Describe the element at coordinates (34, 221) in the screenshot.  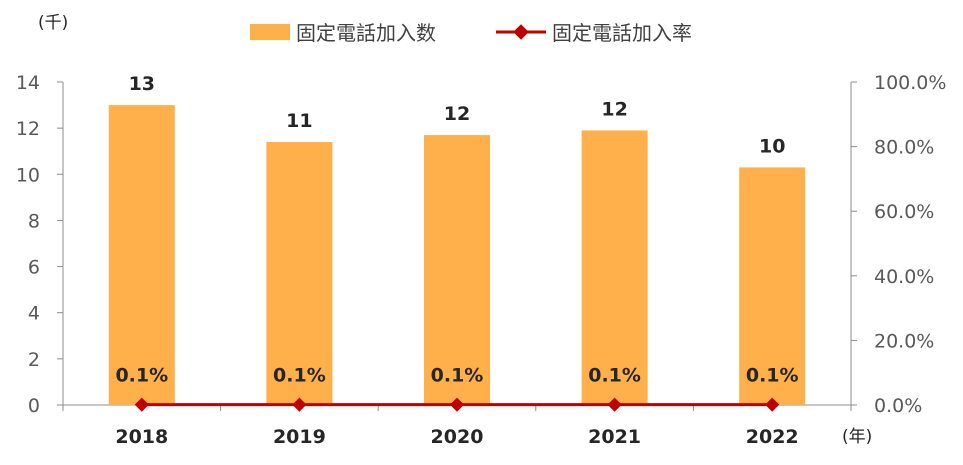
I see `y-left-tick-label: 8` at that location.